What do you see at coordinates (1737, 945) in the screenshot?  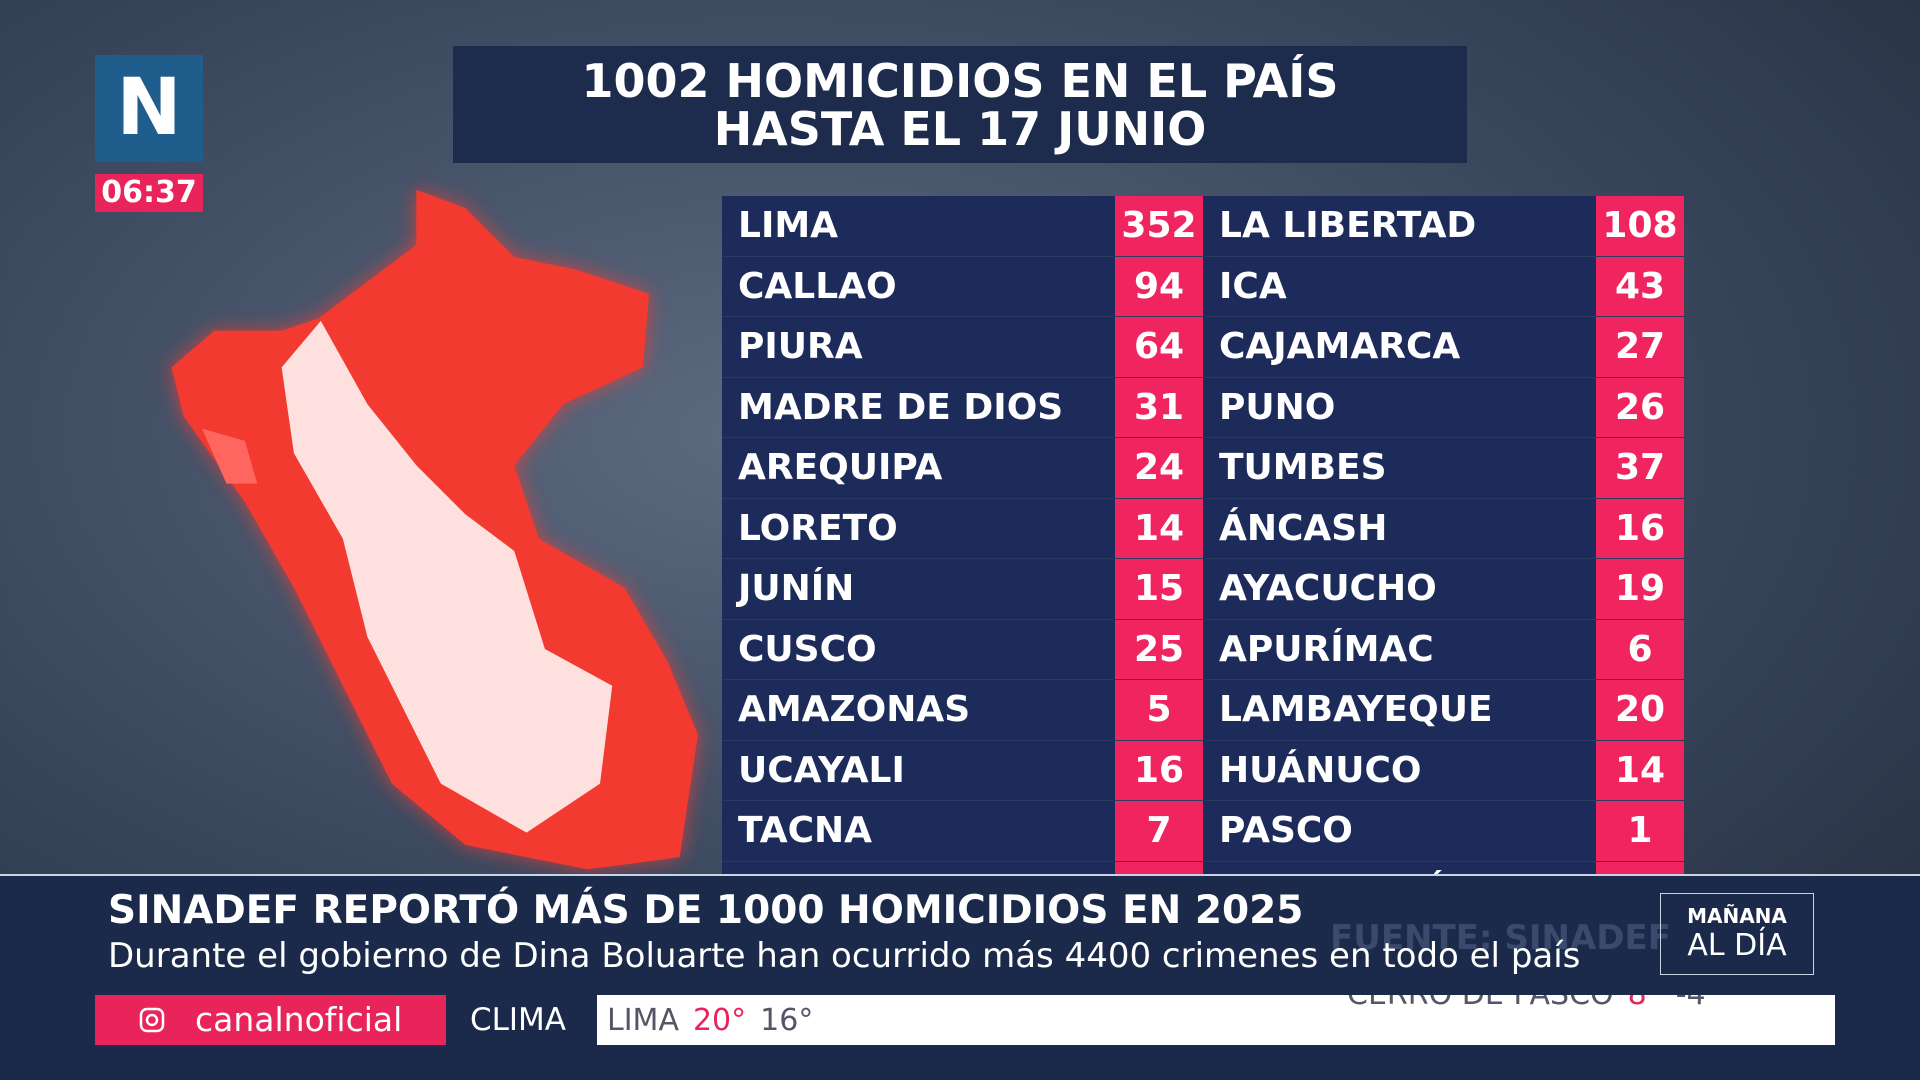 I see `show-logo-line: AL DÍA` at bounding box center [1737, 945].